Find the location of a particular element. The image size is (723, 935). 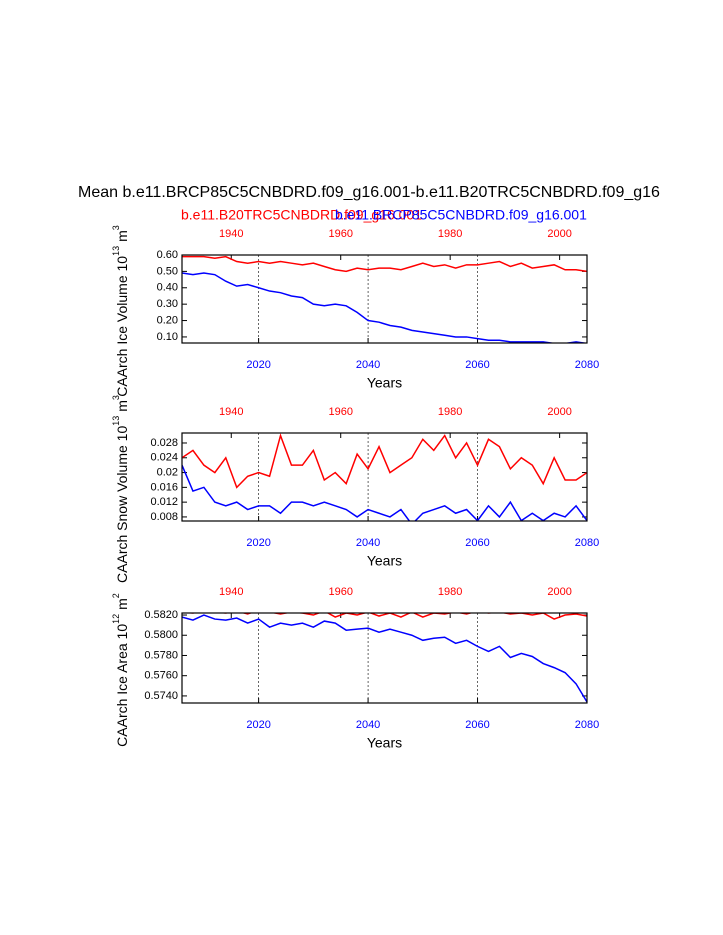

y-axis-label: CAArch Ice Volume 1013m3 is located at coordinates (120, 311).